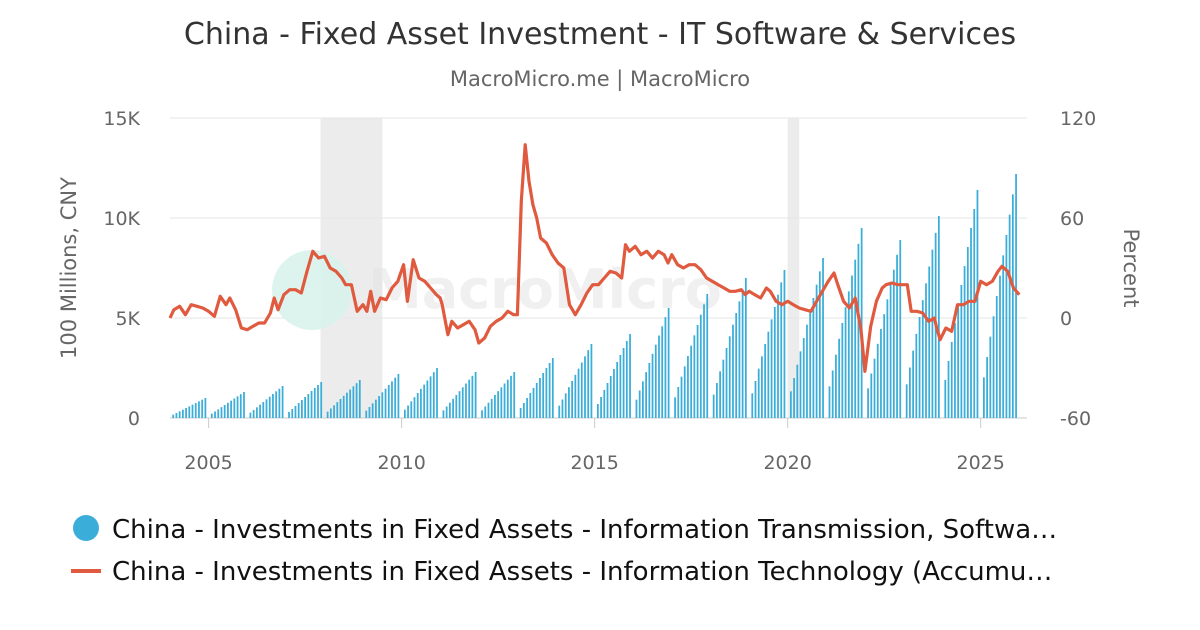  I want to click on watermark-logo, so click(312, 290).